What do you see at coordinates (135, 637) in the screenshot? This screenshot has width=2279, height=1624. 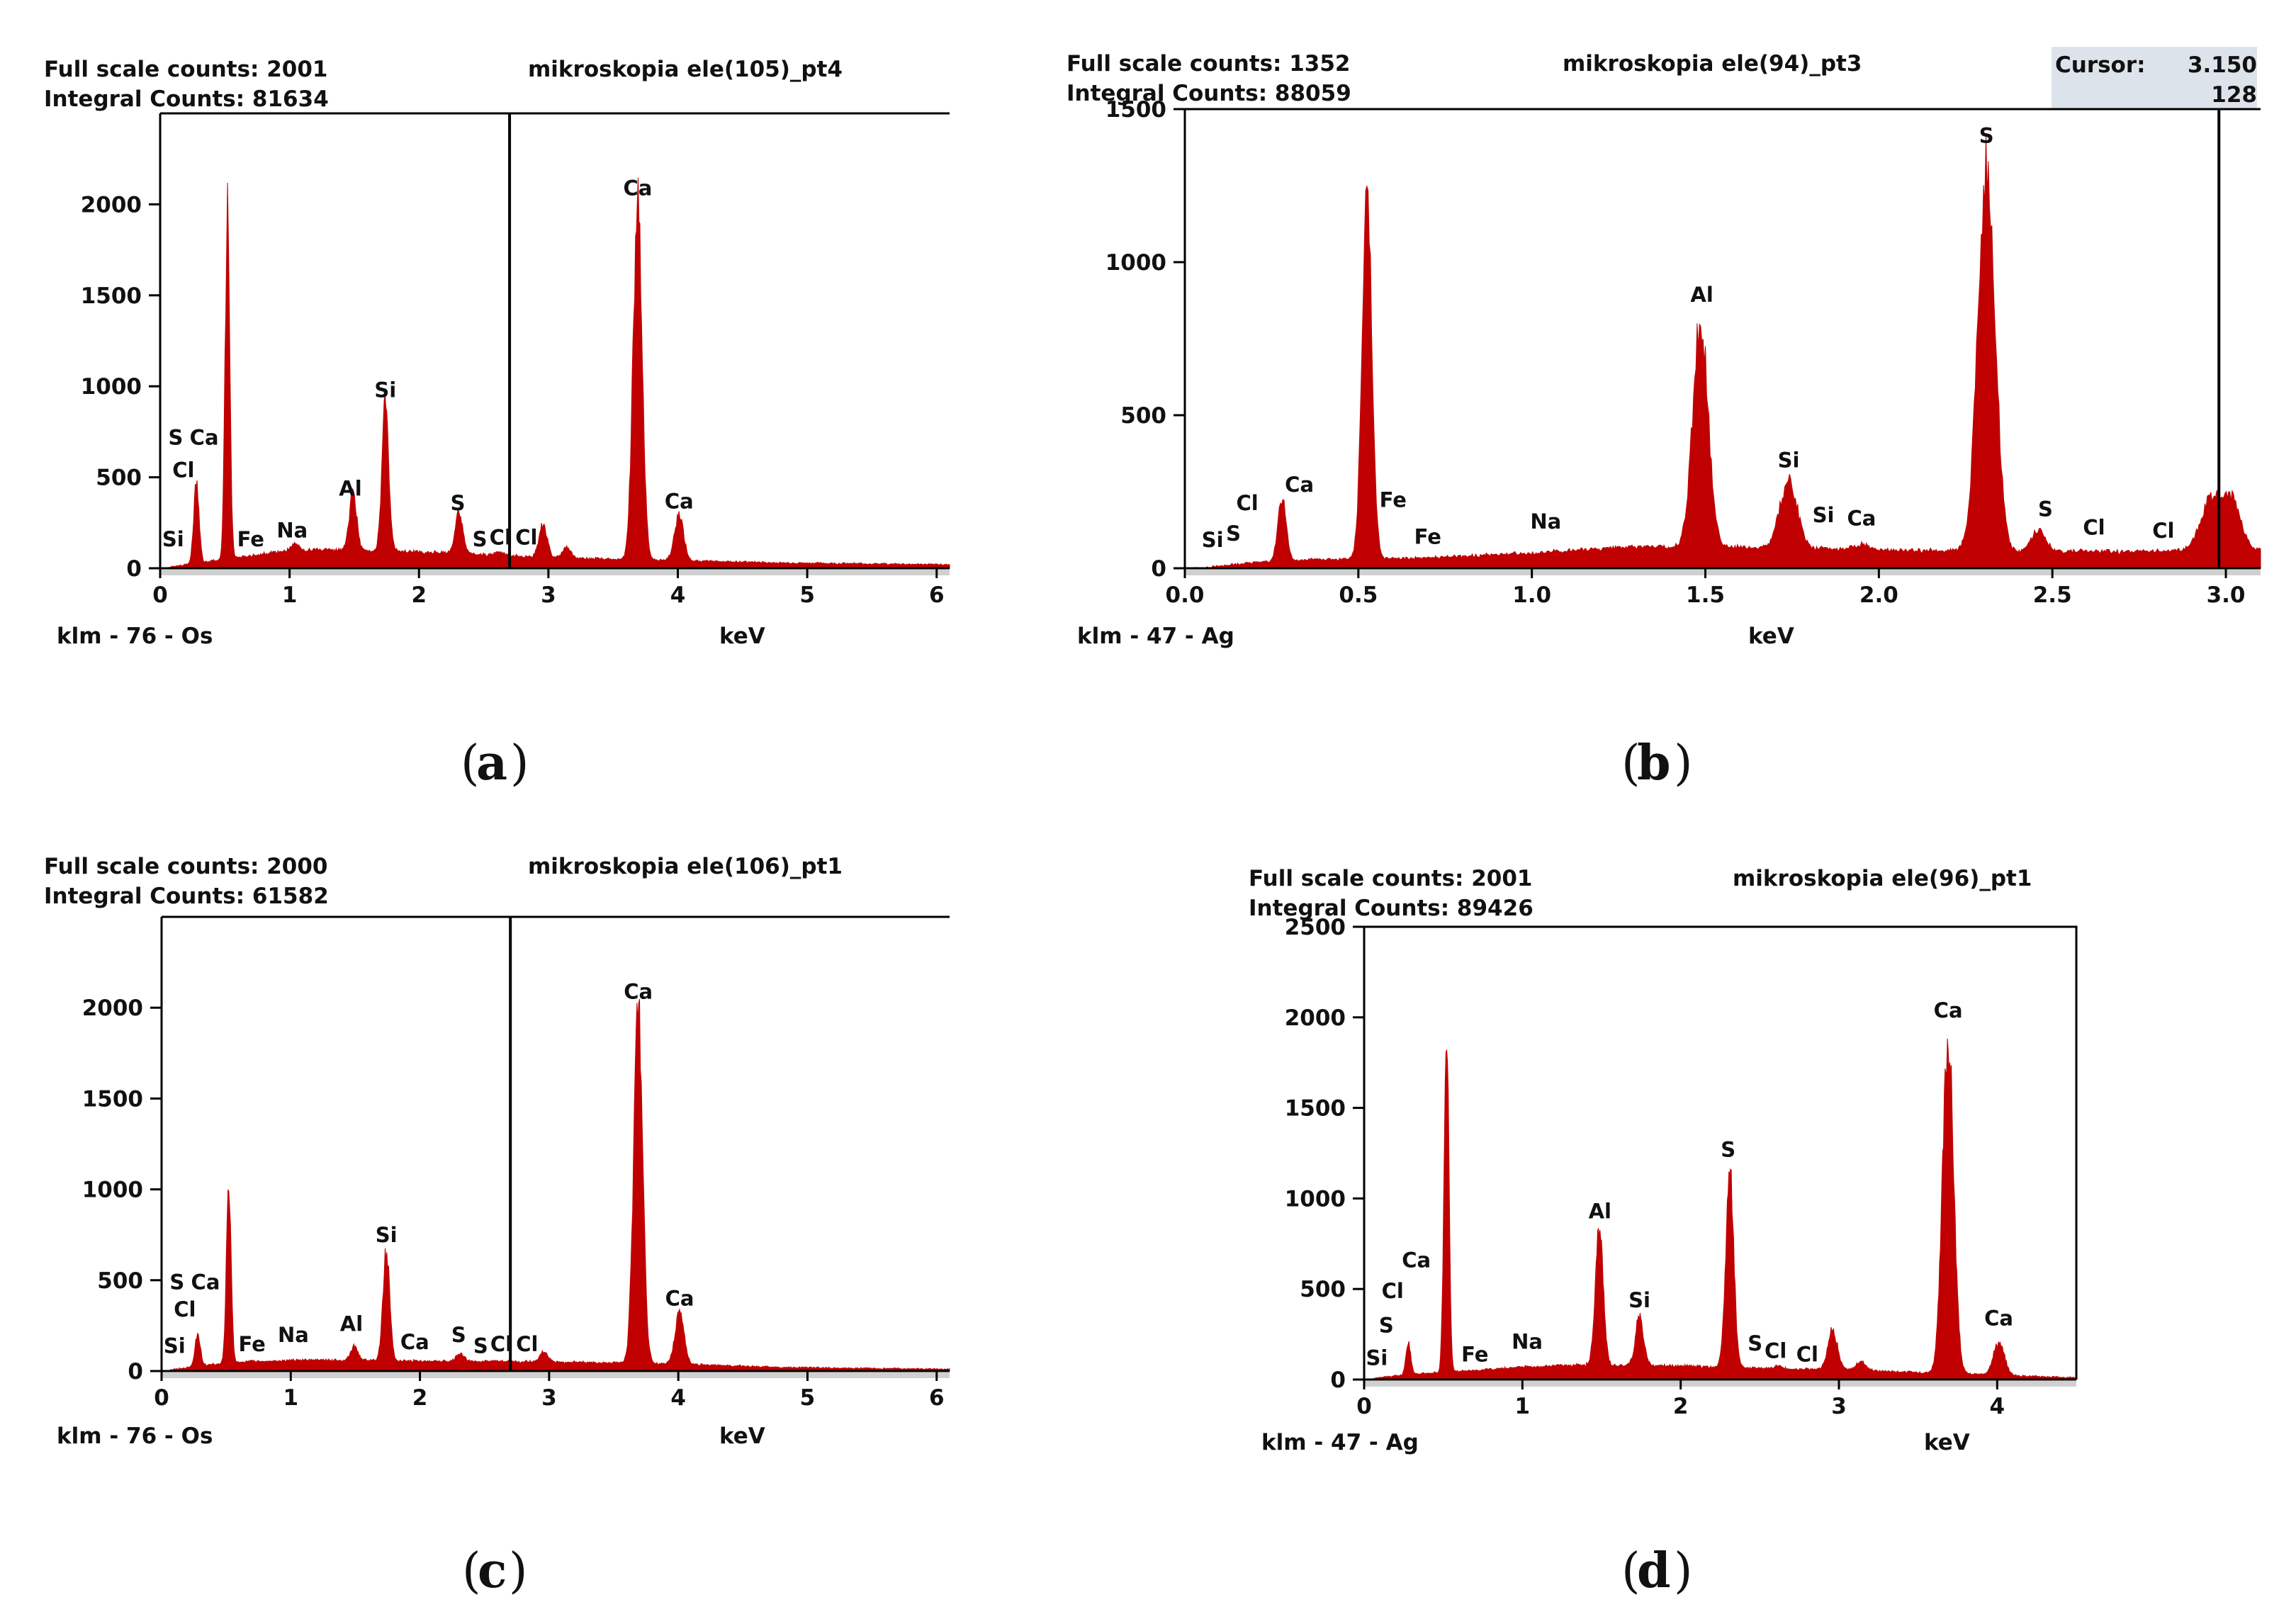 I see `panel-a-footer: klm - 76 - Os` at bounding box center [135, 637].